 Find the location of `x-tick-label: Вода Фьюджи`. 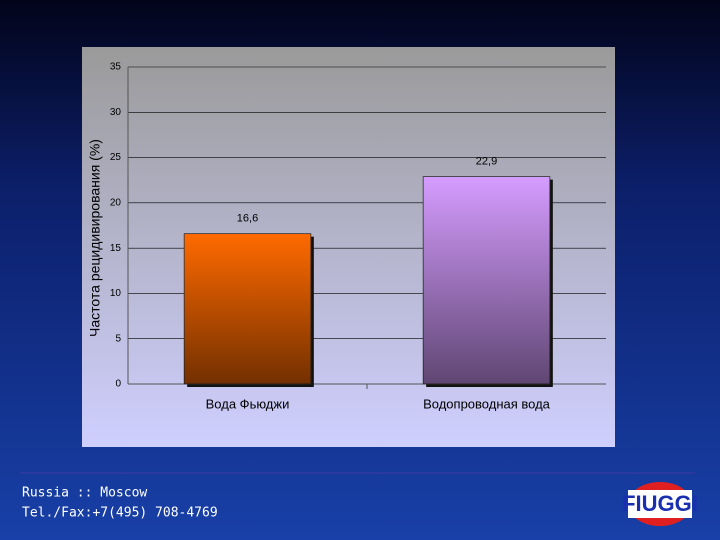

x-tick-label: Вода Фьюджи is located at coordinates (248, 403).